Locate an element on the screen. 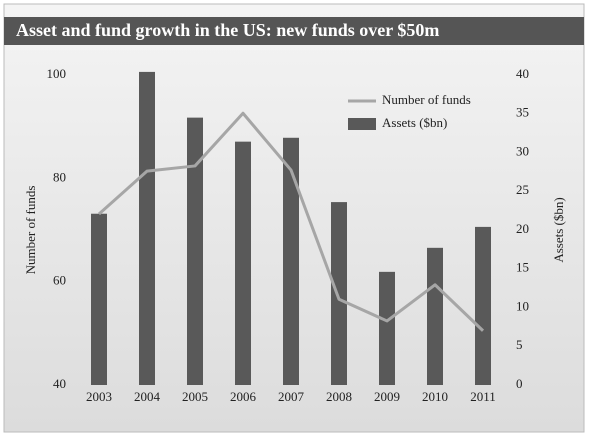 Image resolution: width=590 pixels, height=438 pixels. y2-tick-label: 25 is located at coordinates (522, 189).